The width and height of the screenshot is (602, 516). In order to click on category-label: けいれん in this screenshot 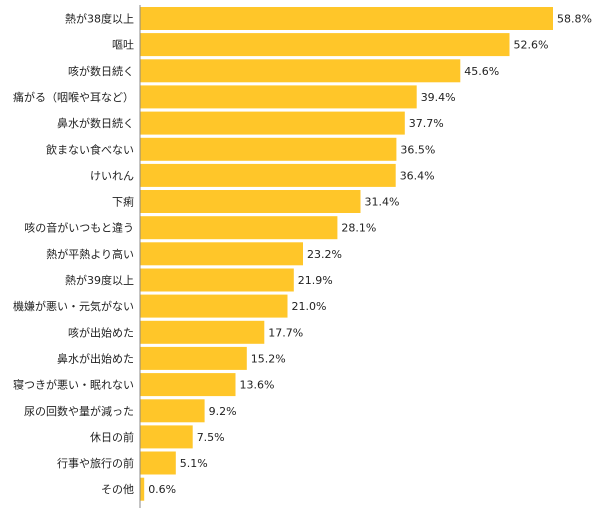, I will do `click(112, 175)`.